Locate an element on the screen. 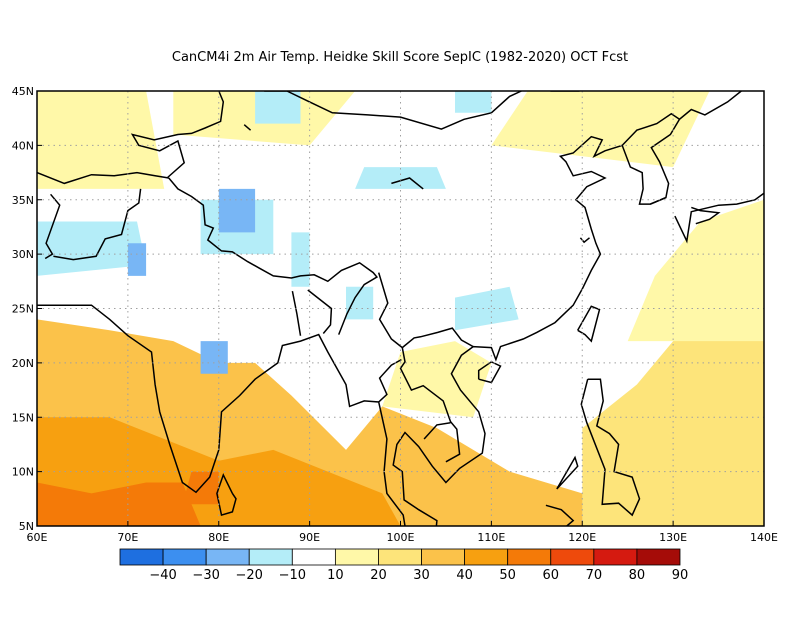 This screenshot has width=800, height=618. colorbar-label: 30 is located at coordinates (421, 575).